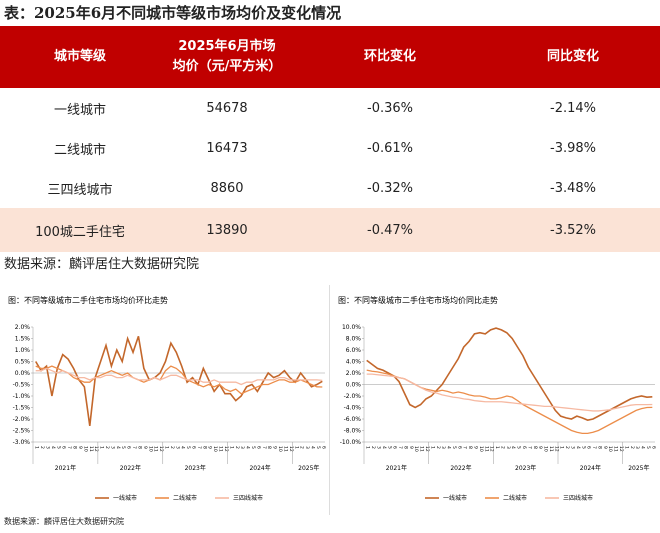 The width and height of the screenshot is (660, 533). Describe the element at coordinates (330, 188) in the screenshot. I see `table-row: 三四线城市 8860 -0.32% -3.48%` at that location.